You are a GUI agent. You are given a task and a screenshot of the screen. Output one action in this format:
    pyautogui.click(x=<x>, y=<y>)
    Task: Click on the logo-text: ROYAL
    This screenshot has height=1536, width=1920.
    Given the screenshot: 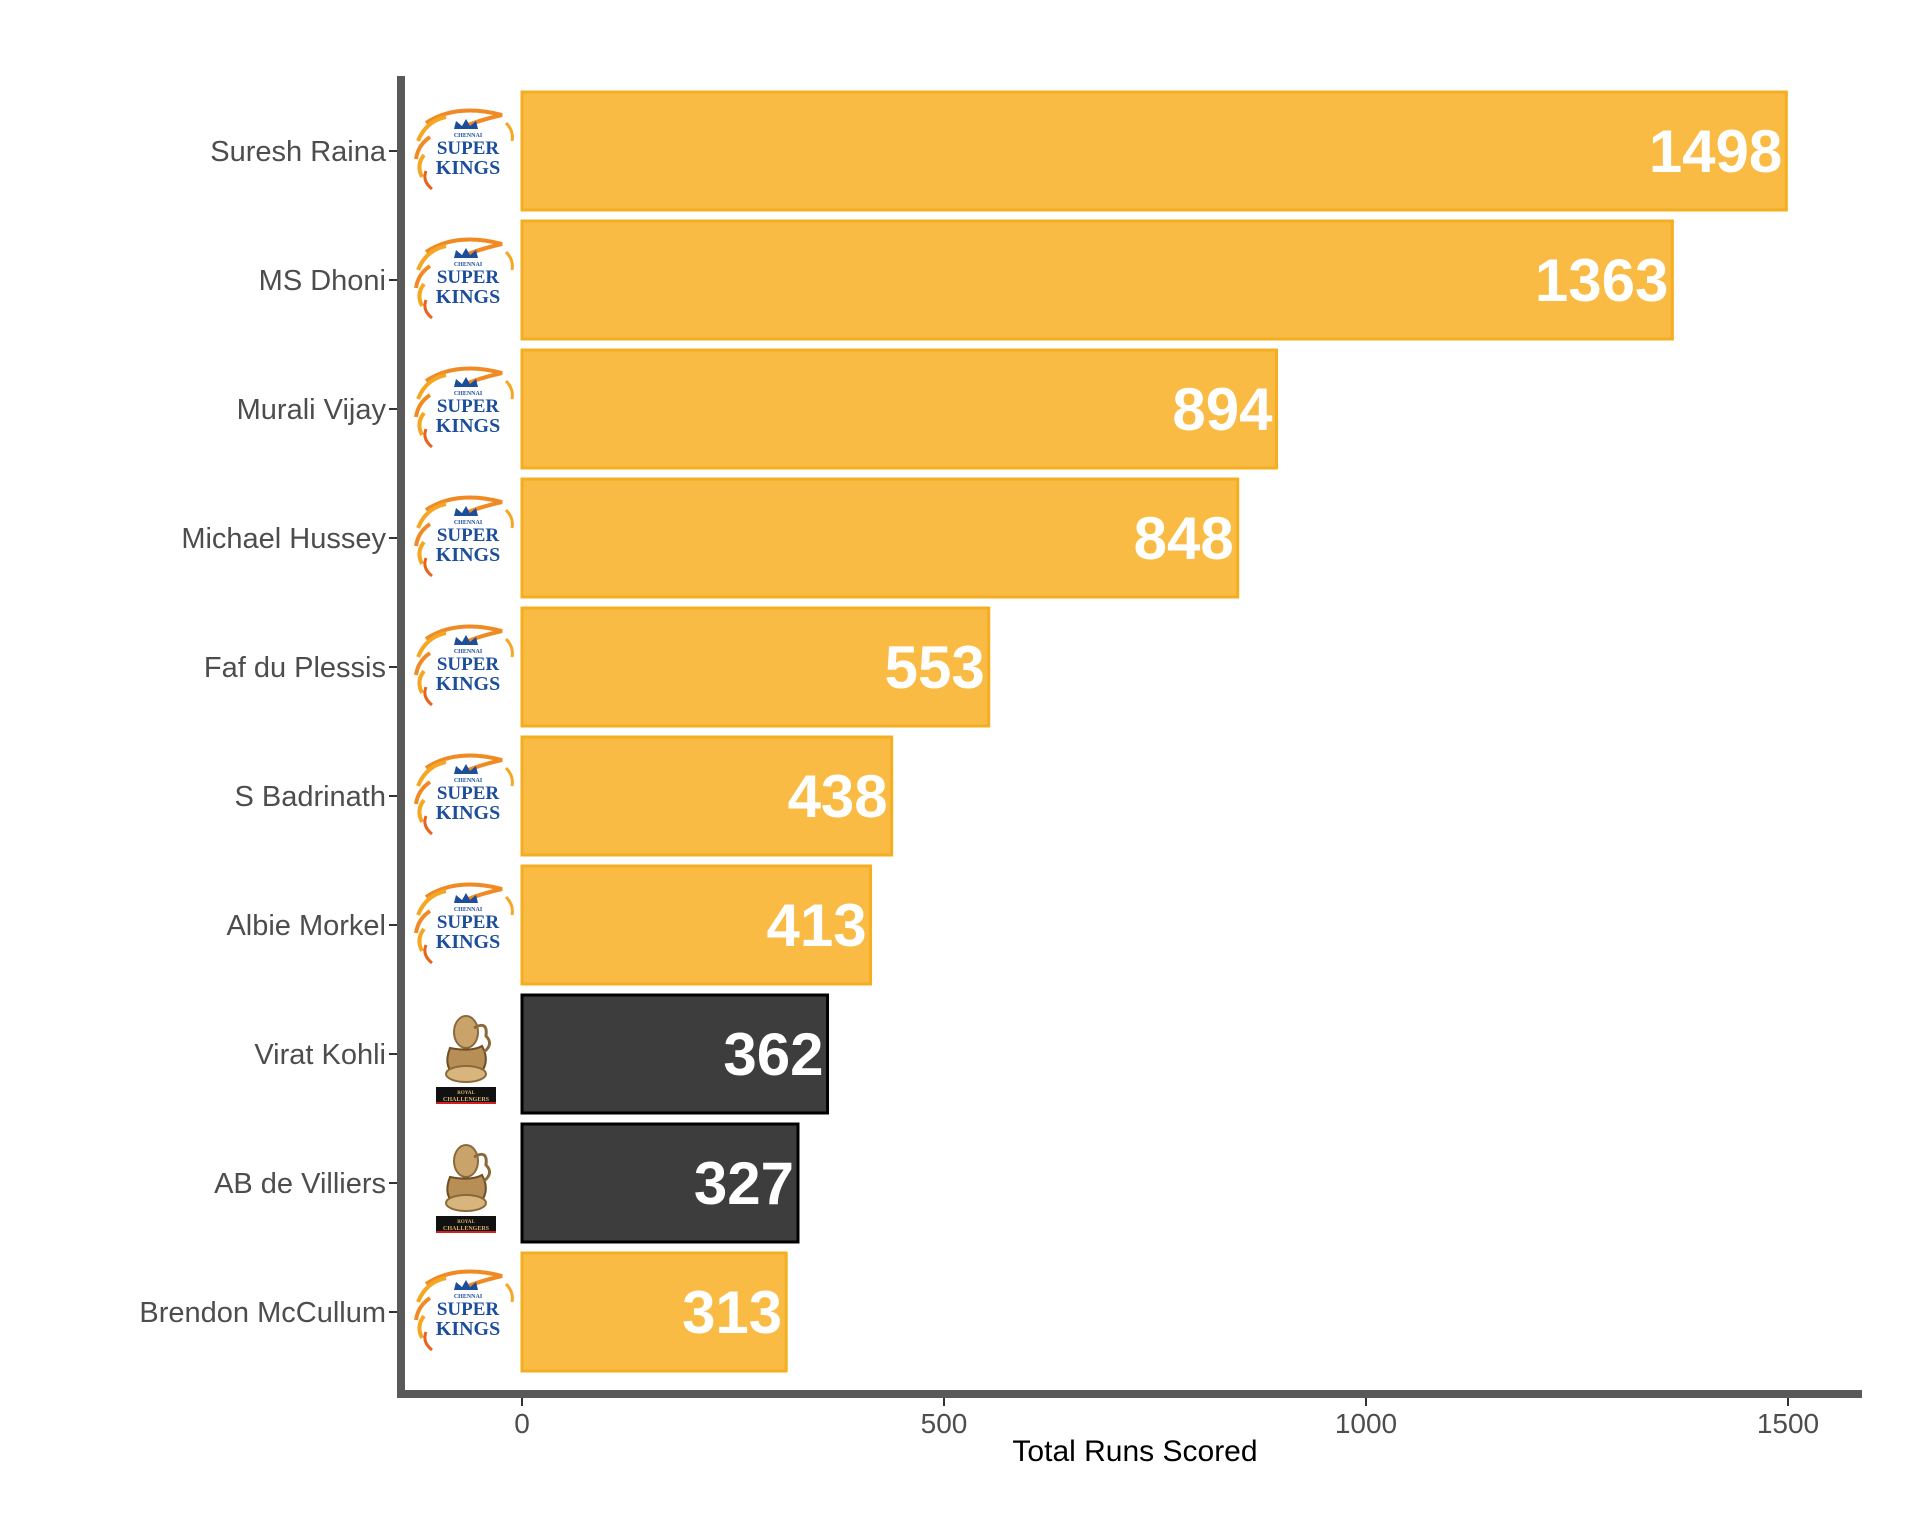 What is the action you would take?
    pyautogui.click(x=466, y=1222)
    